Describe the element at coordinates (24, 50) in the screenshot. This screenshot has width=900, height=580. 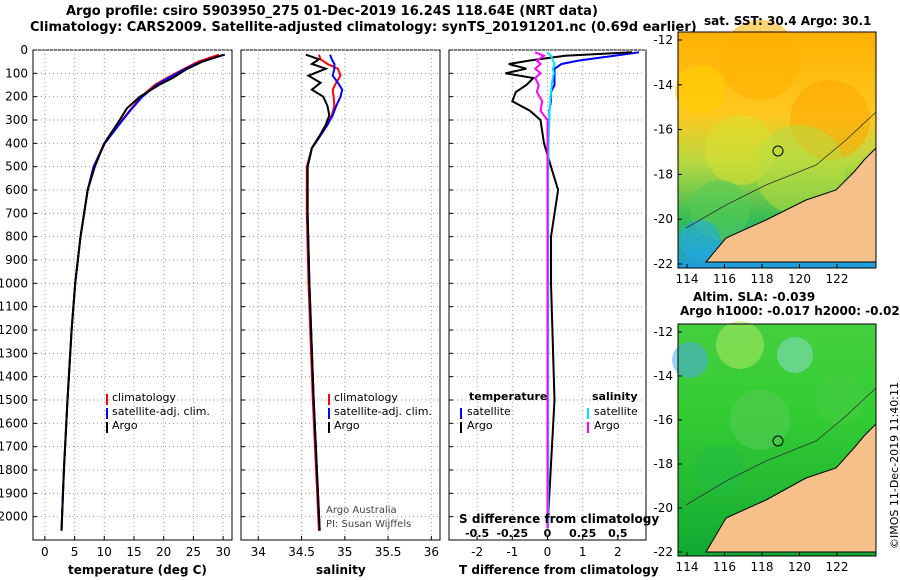
I see `y-tick-label: 0` at that location.